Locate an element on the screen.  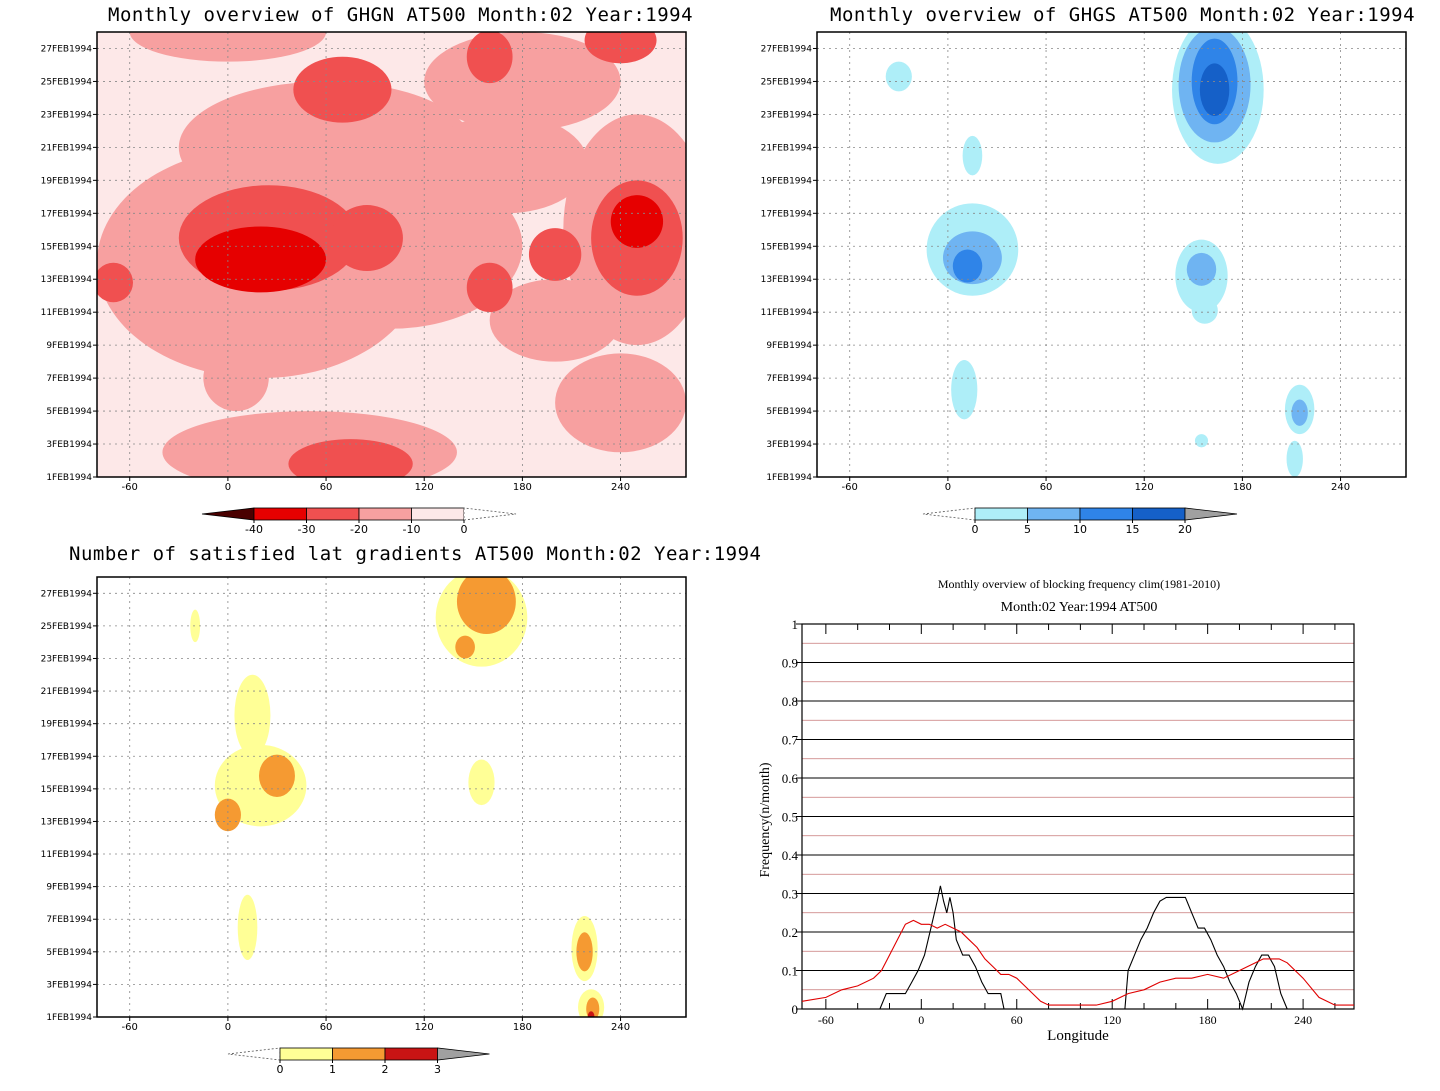
ghgs-ytick-label: 3FEB1994 is located at coordinates (789, 445).